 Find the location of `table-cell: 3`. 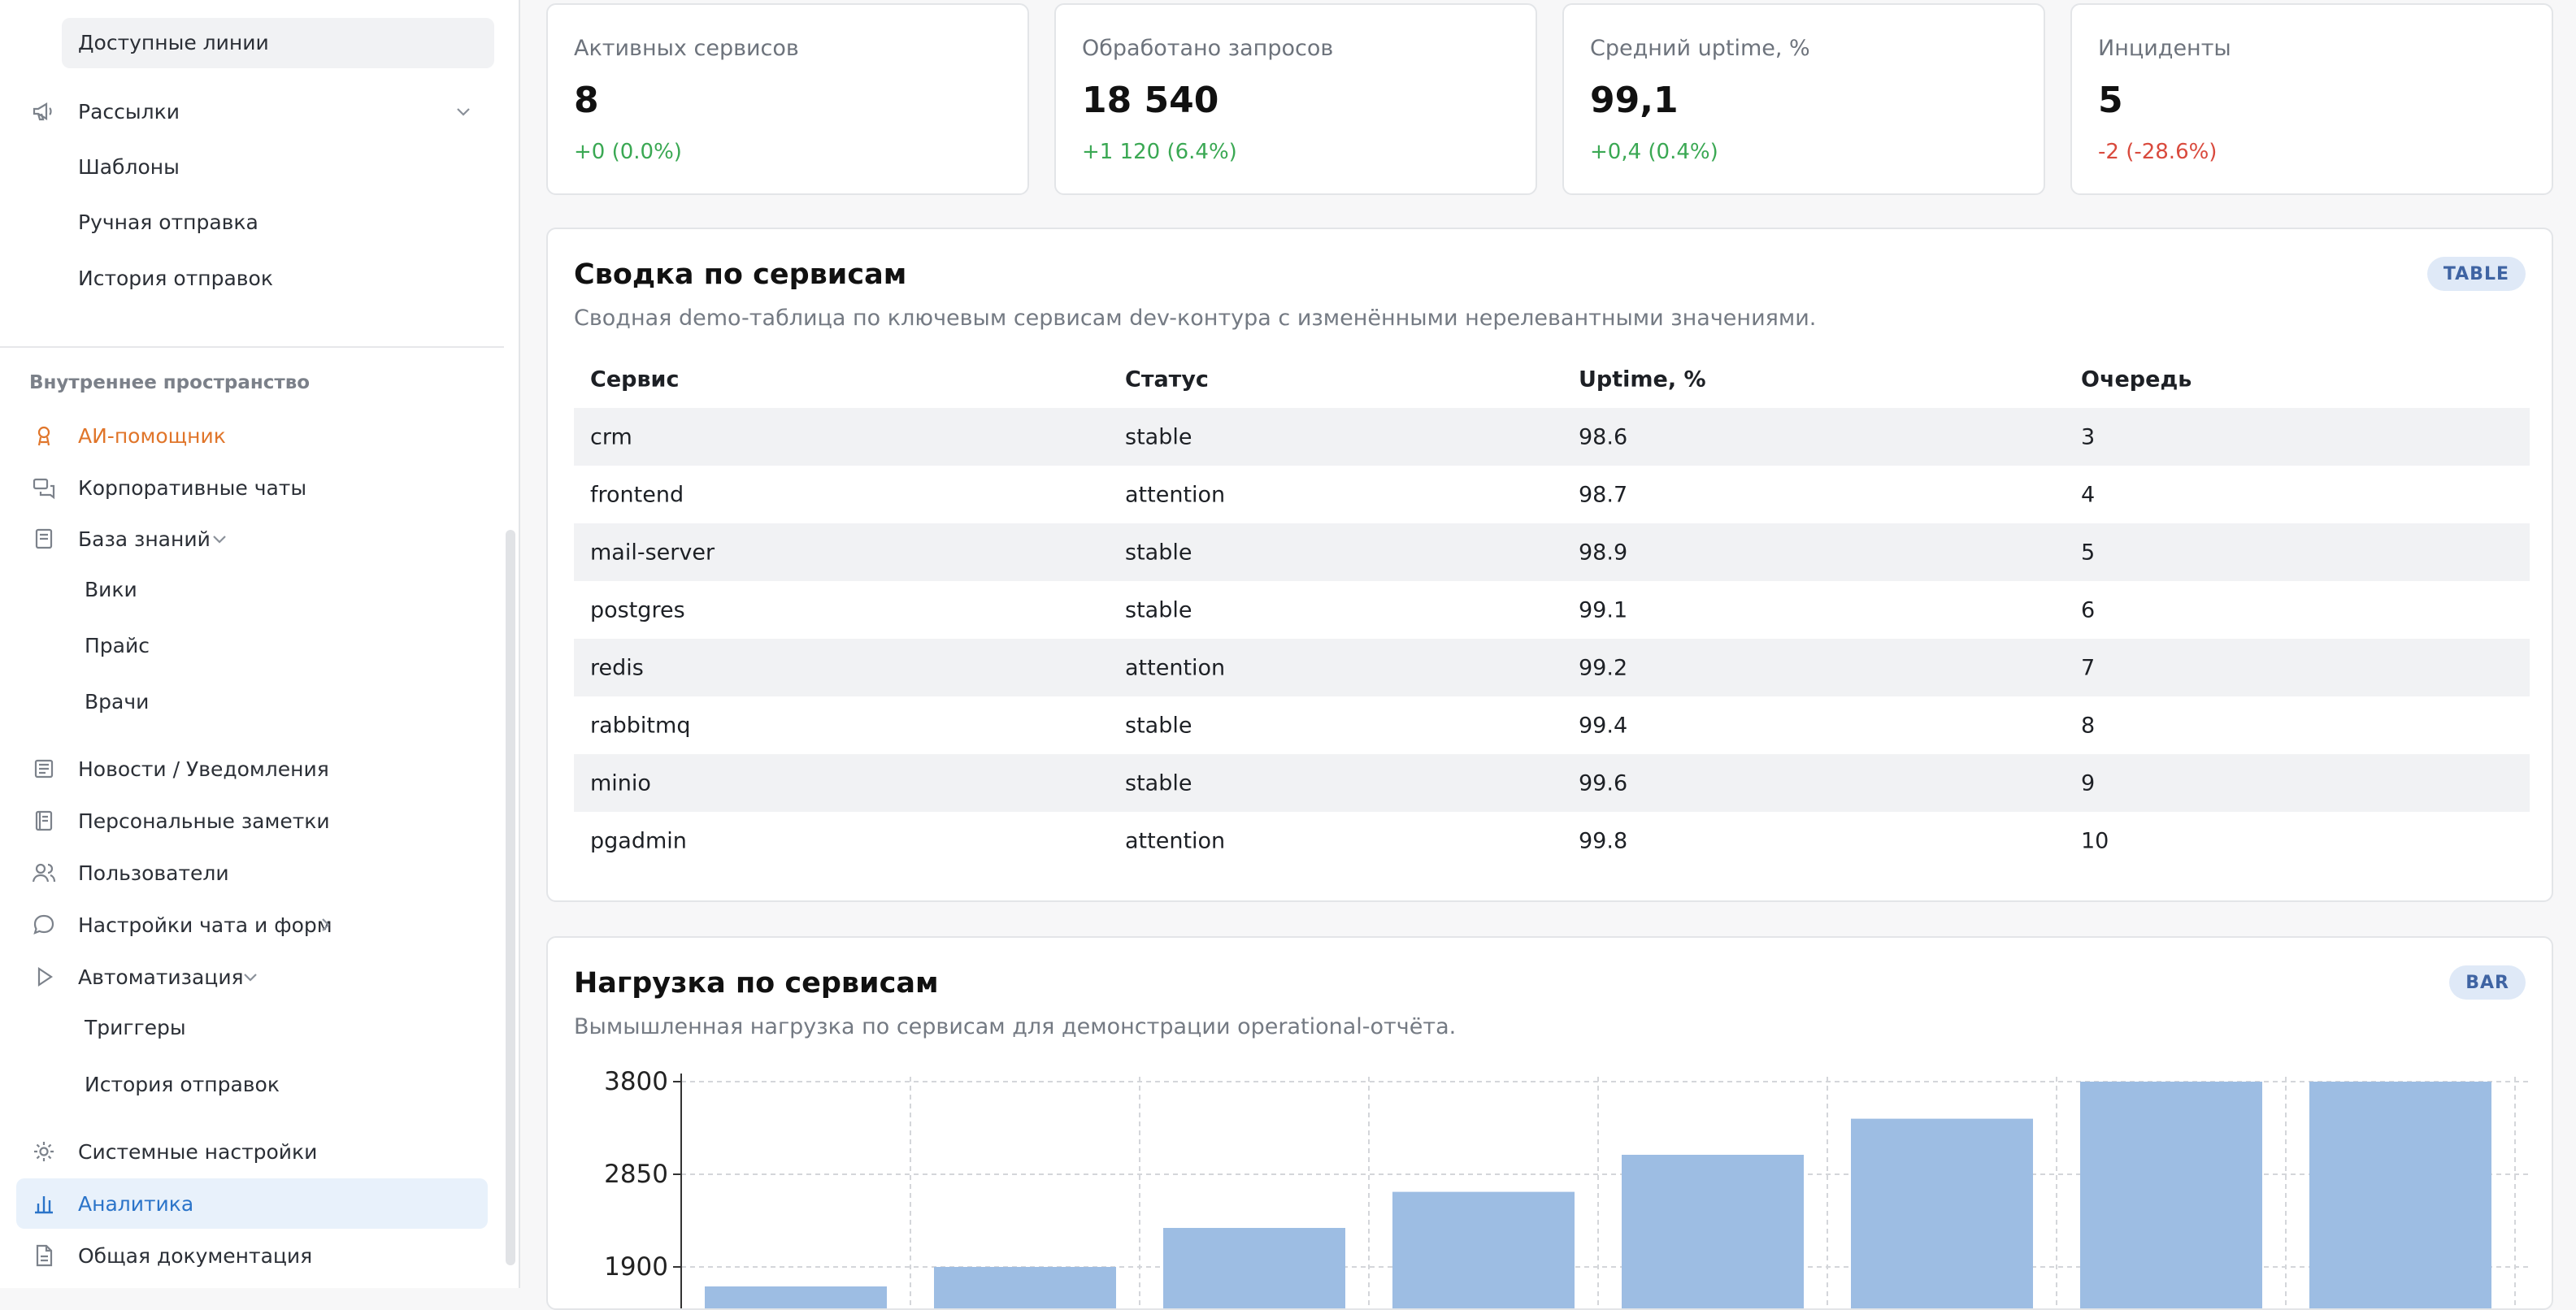

table-cell: 3 is located at coordinates (2088, 436).